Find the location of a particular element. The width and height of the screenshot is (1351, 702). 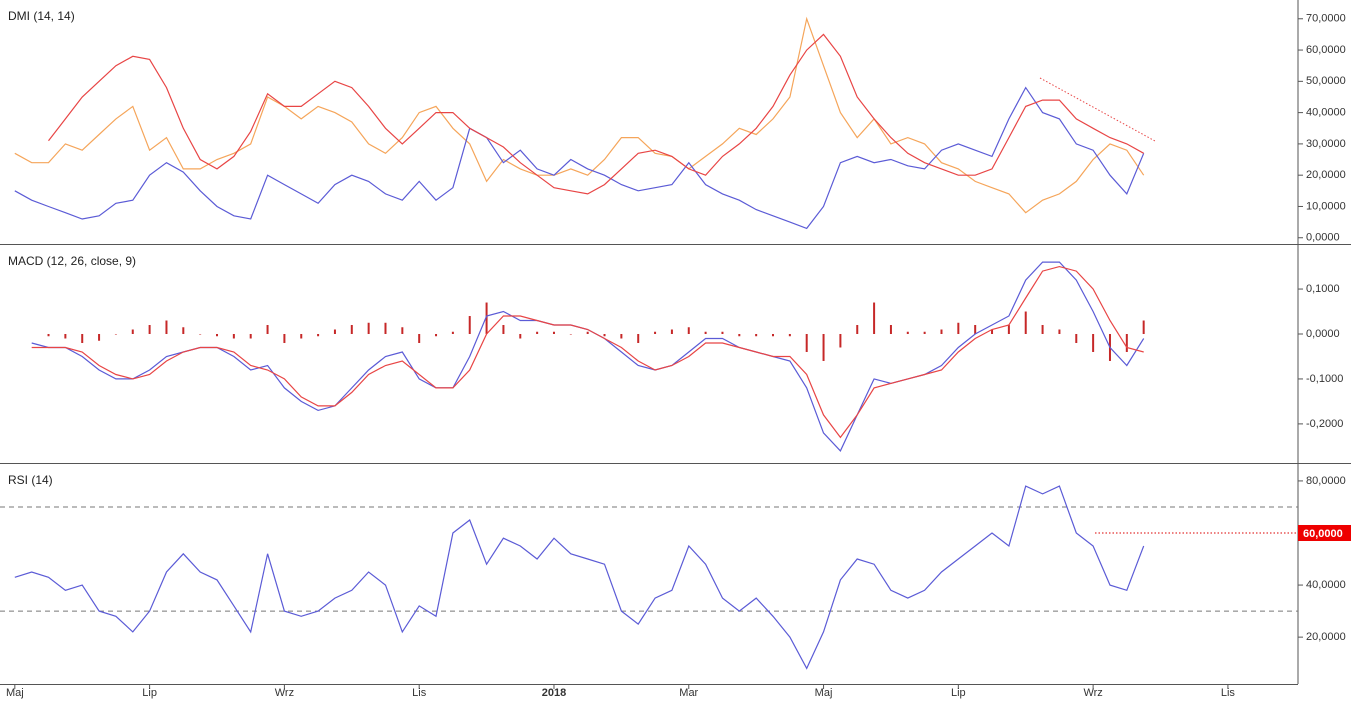

y-tick-label: 30,0000 is located at coordinates (1326, 144).